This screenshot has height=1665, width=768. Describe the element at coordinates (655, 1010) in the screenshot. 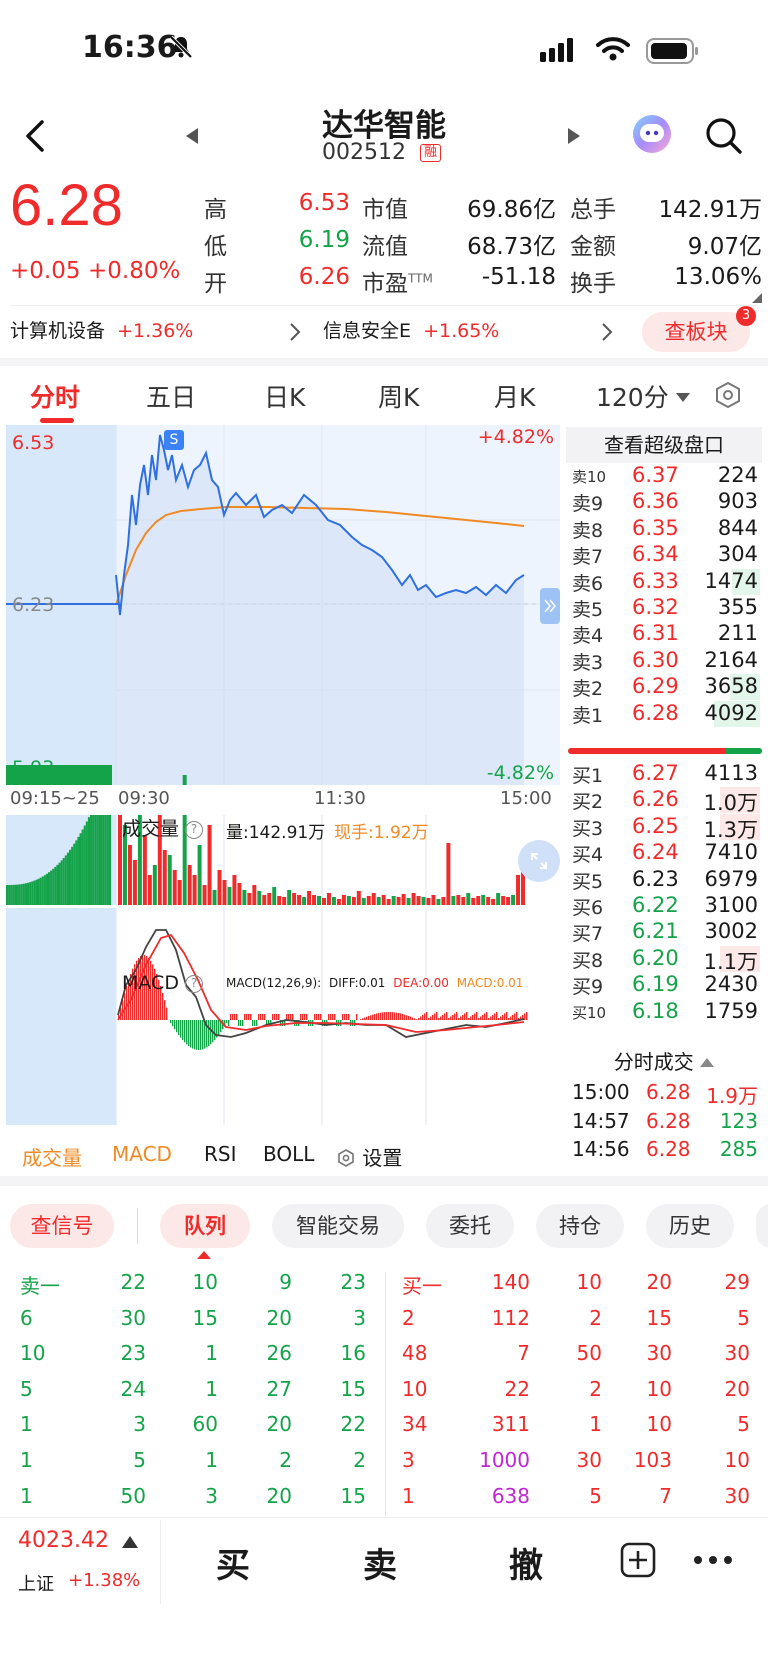

I see `bid-price: 6.18` at that location.